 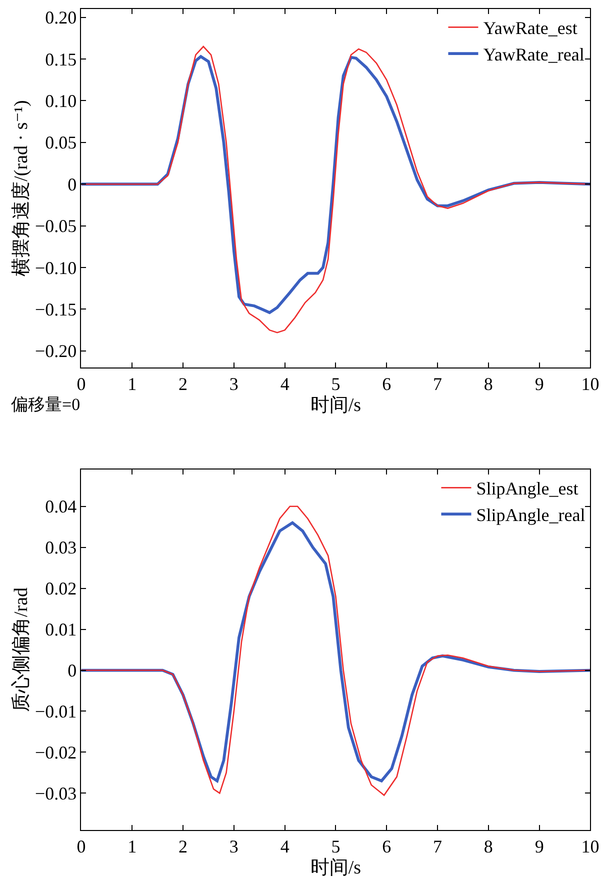 I want to click on y-tick-label: −0.10, so click(x=55, y=268).